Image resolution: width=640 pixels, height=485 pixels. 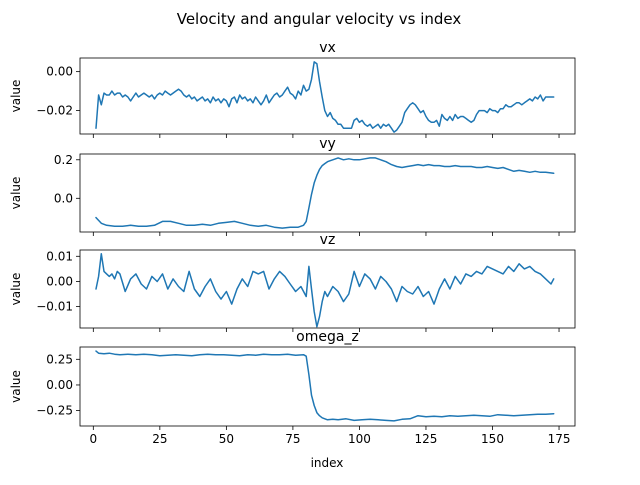 I want to click on x-tick-label: 150, so click(x=492, y=439).